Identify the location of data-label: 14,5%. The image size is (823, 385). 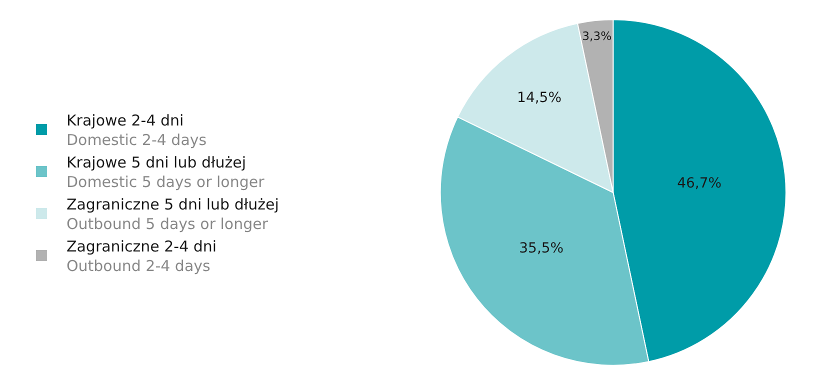
(539, 98).